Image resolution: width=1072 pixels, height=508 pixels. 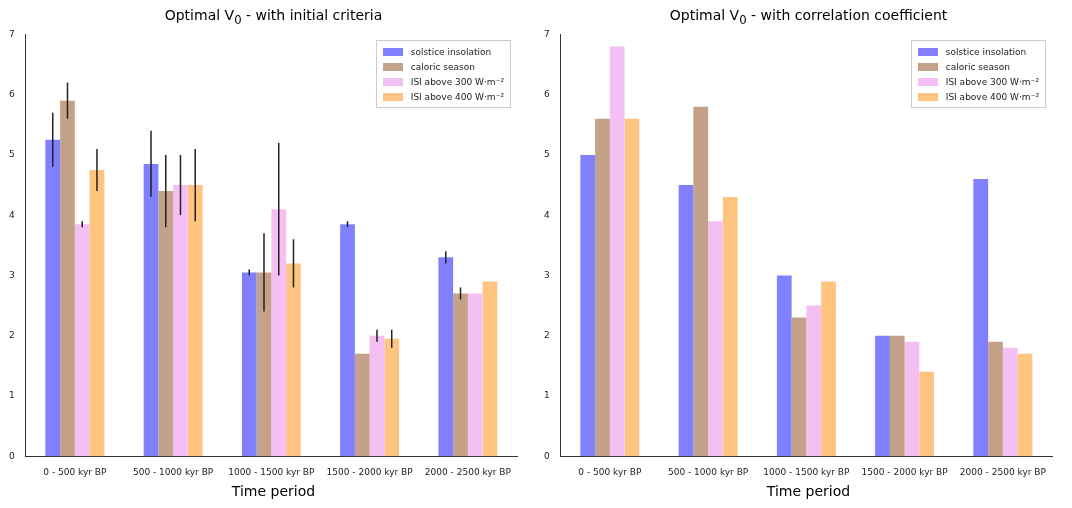 What do you see at coordinates (273, 16) in the screenshot?
I see `chart-title: Optimal V$_{0}$ - with initial criteria` at bounding box center [273, 16].